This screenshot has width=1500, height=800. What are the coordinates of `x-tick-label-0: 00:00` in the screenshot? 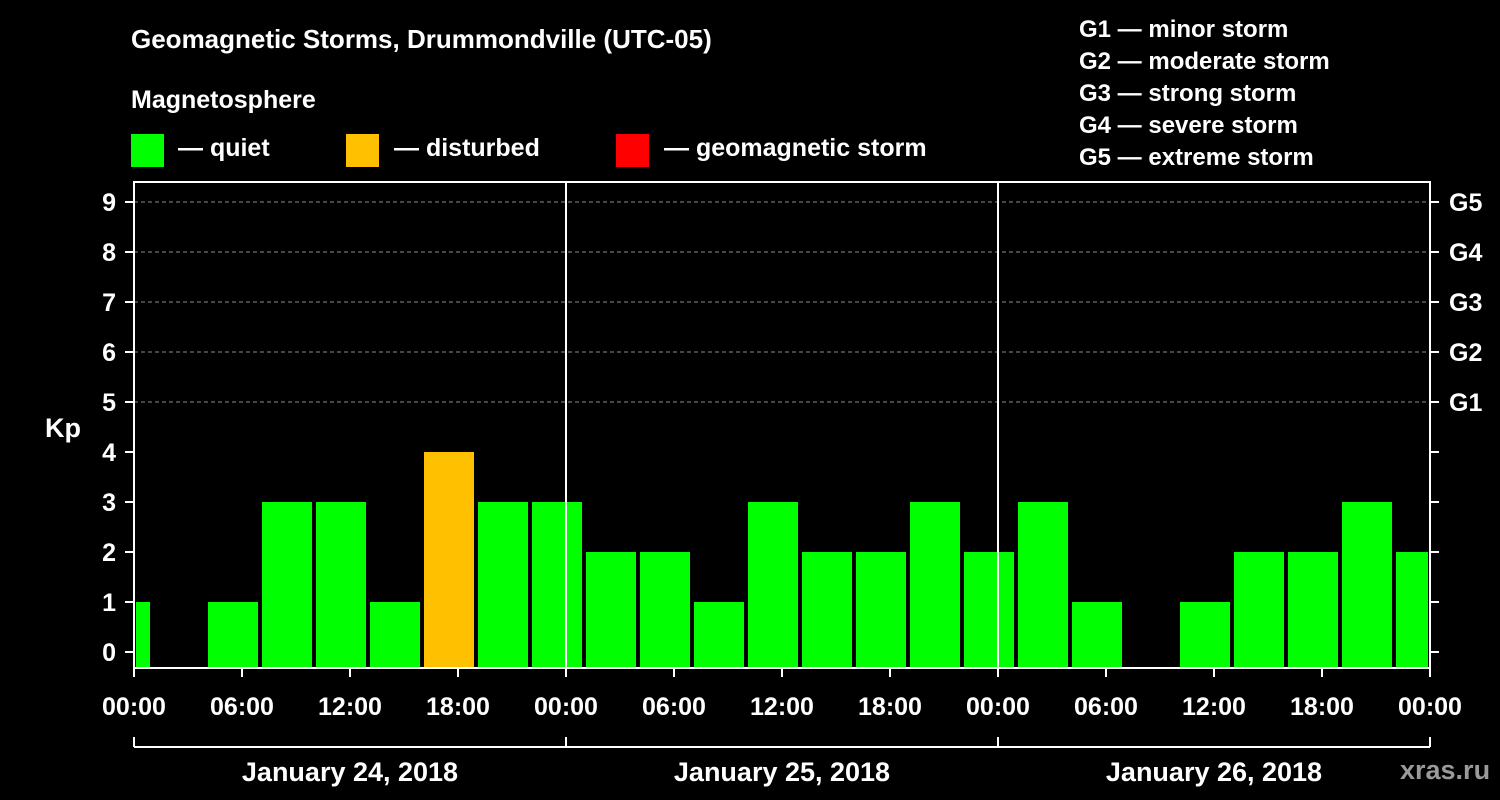 It's located at (134, 707).